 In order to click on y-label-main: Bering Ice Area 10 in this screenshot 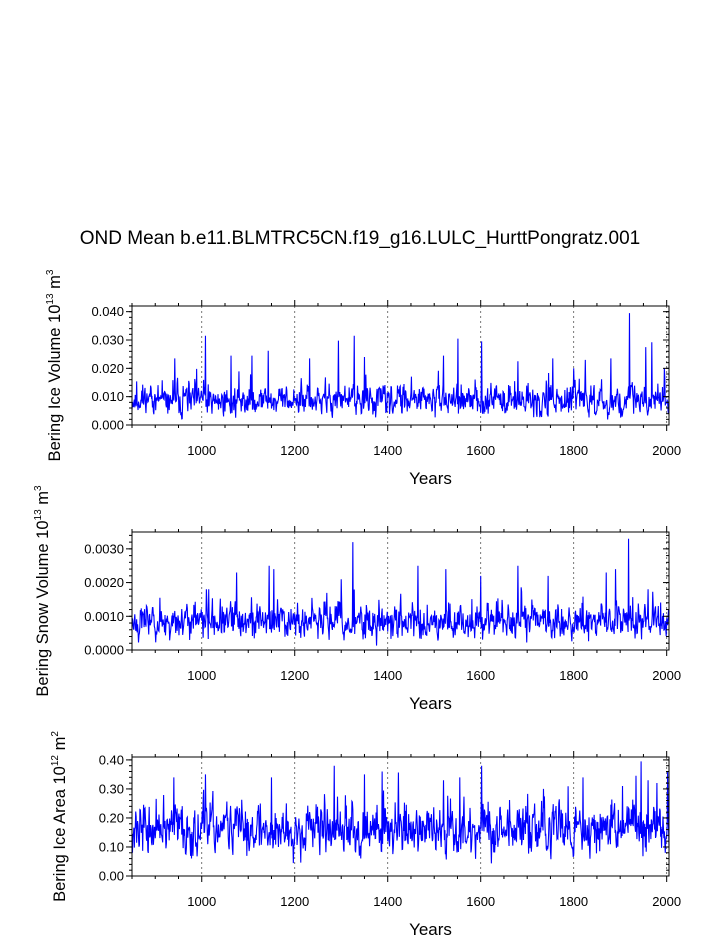, I will do `click(60, 834)`.